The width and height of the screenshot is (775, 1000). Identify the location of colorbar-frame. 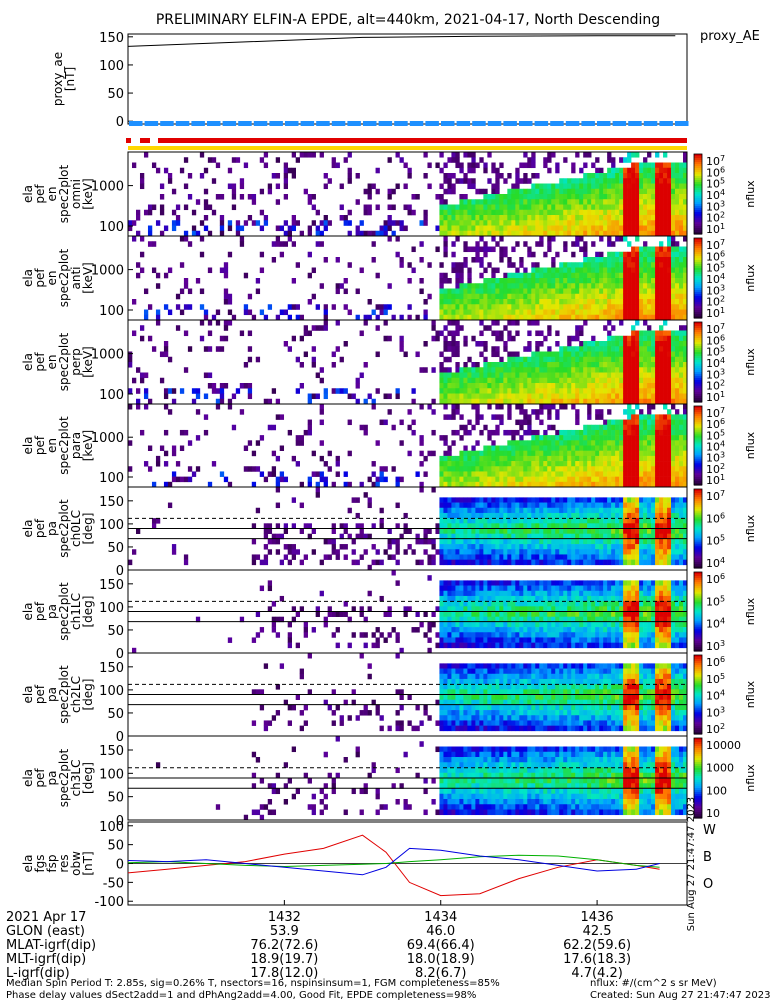
(698, 278).